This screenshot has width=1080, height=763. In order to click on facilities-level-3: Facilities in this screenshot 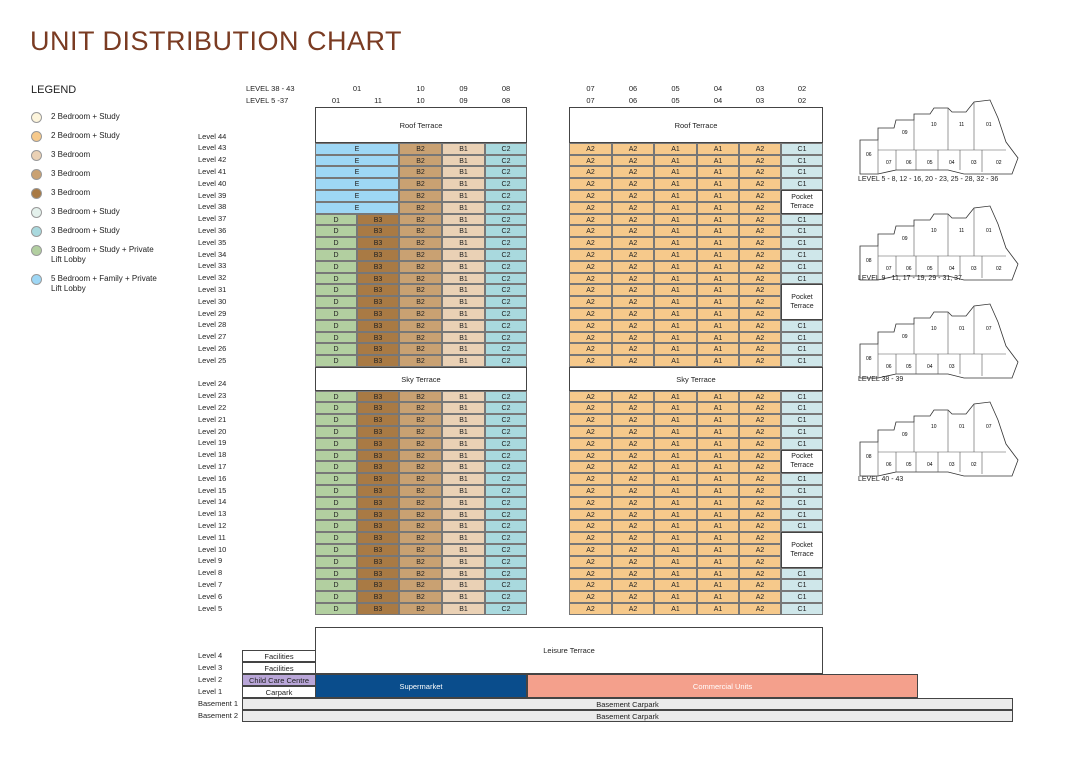, I will do `click(279, 668)`.